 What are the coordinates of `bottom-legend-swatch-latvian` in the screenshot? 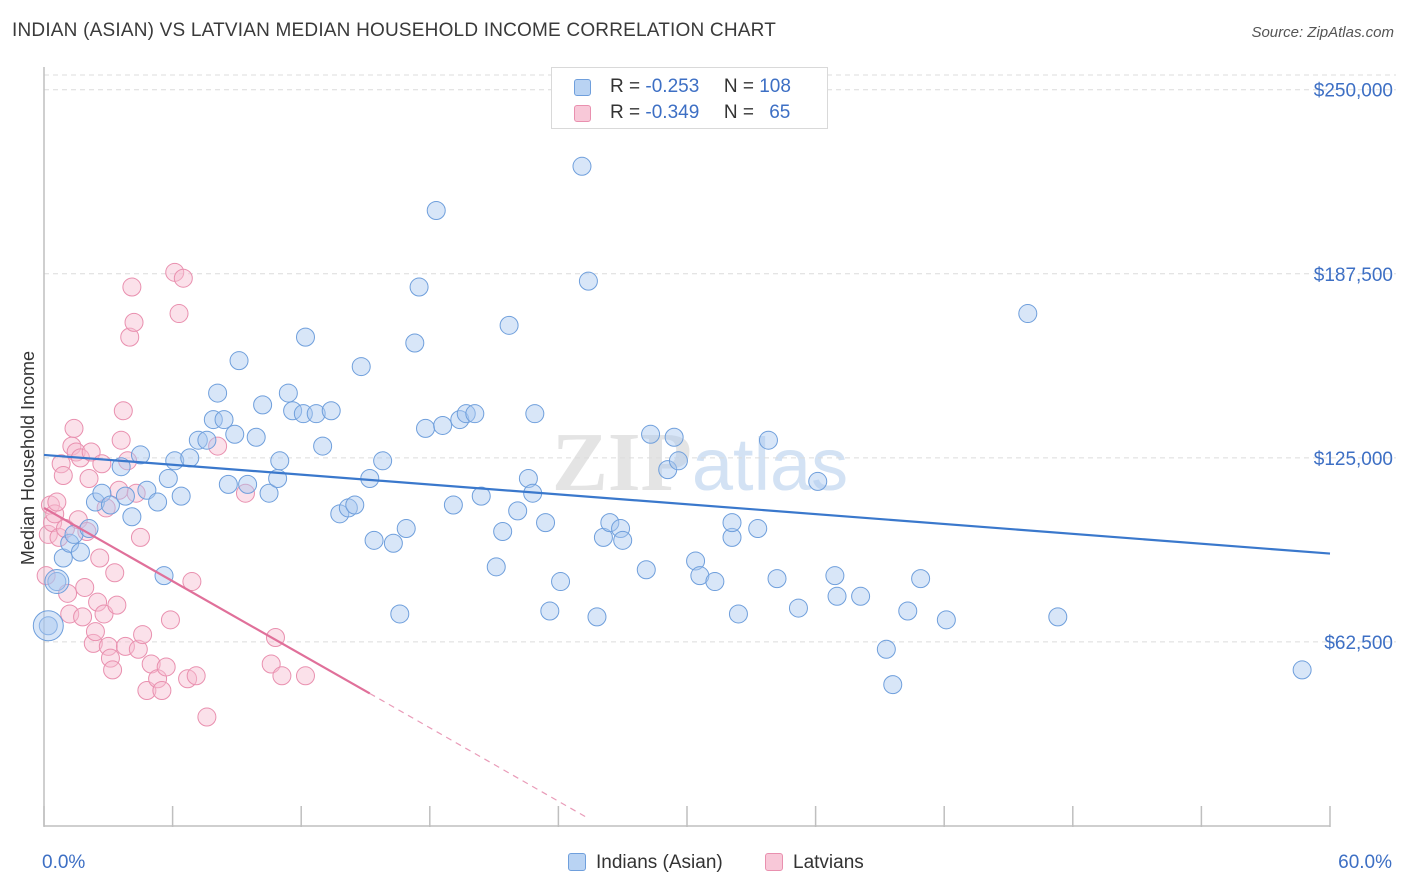 It's located at (774, 862).